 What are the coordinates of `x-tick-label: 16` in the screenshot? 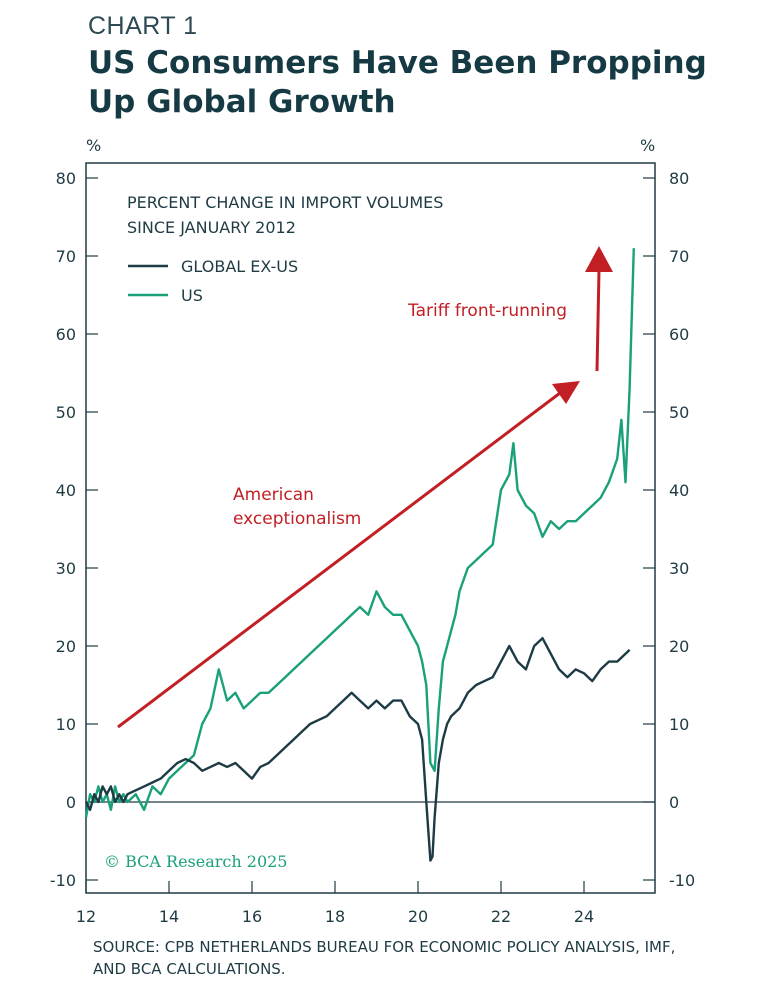 It's located at (252, 916).